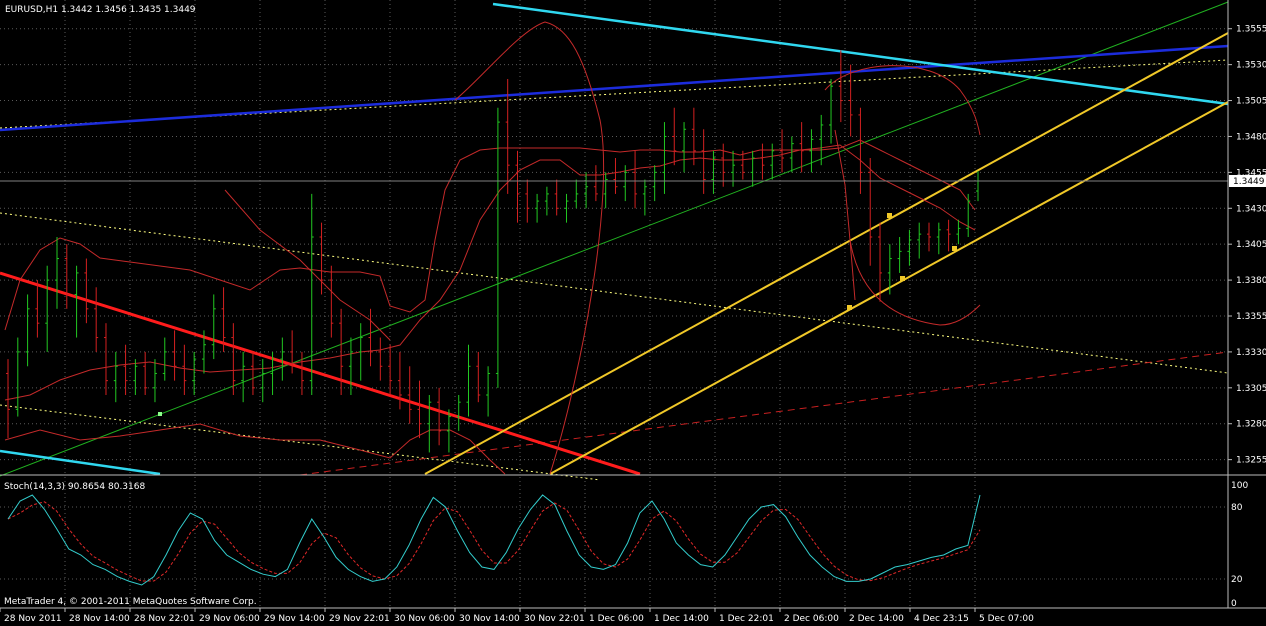 This screenshot has width=1266, height=626. What do you see at coordinates (1251, 137) in the screenshot?
I see `price-tick-label: 1.3480` at bounding box center [1251, 137].